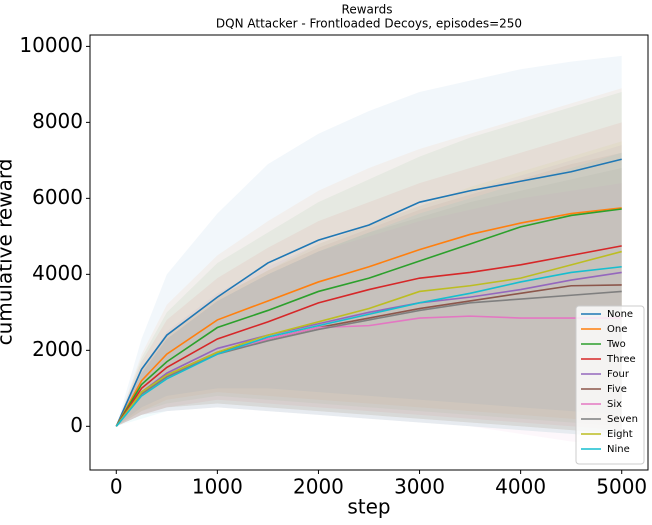 Image resolution: width=652 pixels, height=525 pixels. Describe the element at coordinates (621, 359) in the screenshot. I see `legend-label: Three` at that location.